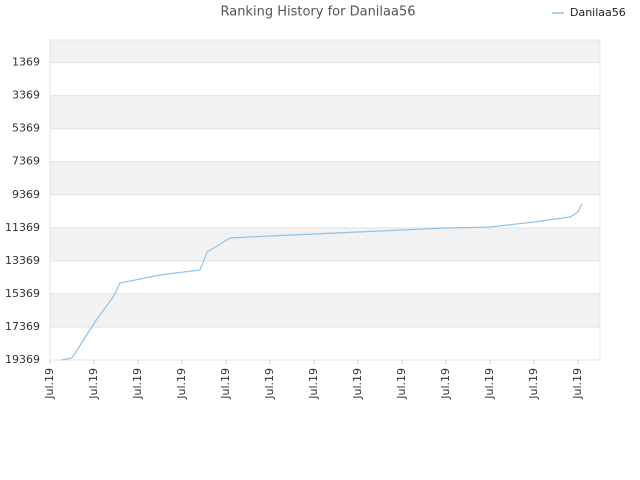  I want to click on y-tick-label: 11369, so click(22, 227).